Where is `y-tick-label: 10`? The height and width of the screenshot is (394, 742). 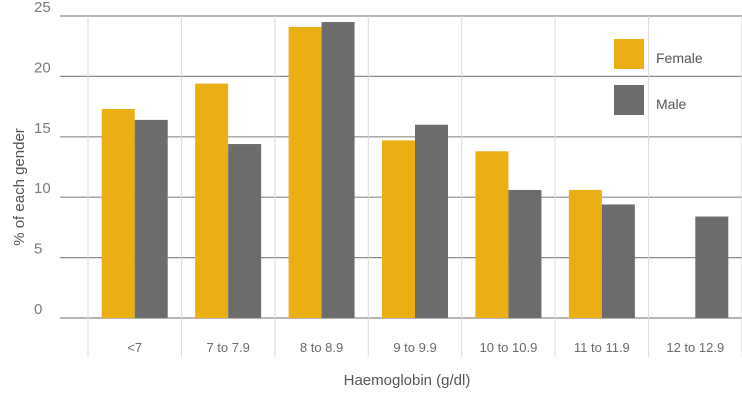
y-tick-label: 10 is located at coordinates (42, 188).